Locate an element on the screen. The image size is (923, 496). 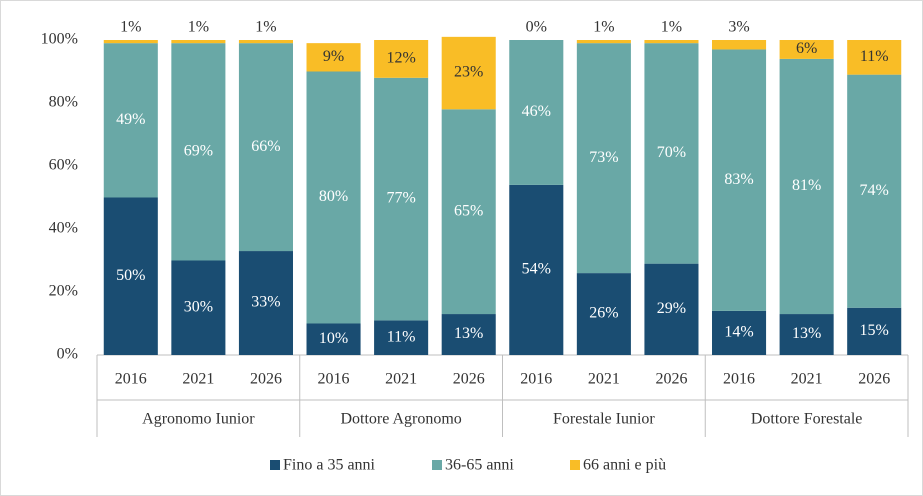
data-label: 23% is located at coordinates (468, 72).